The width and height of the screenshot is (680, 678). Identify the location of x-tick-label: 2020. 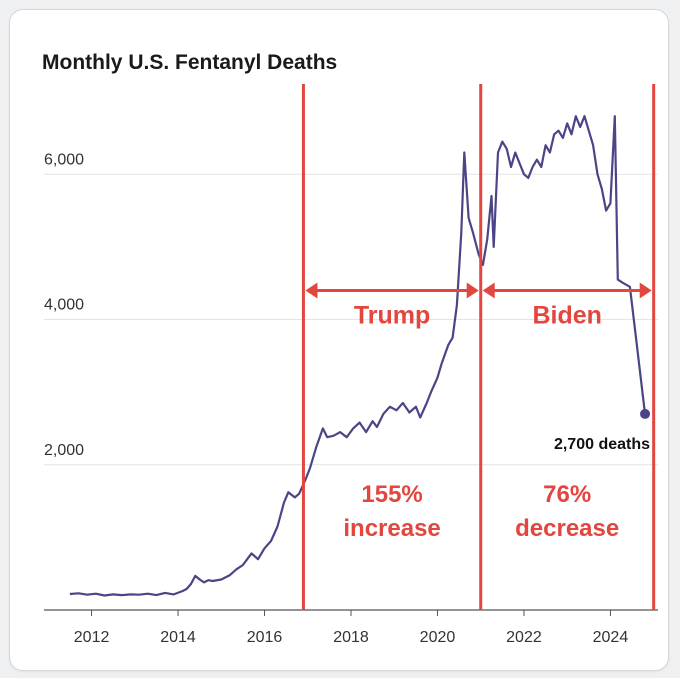
(438, 637).